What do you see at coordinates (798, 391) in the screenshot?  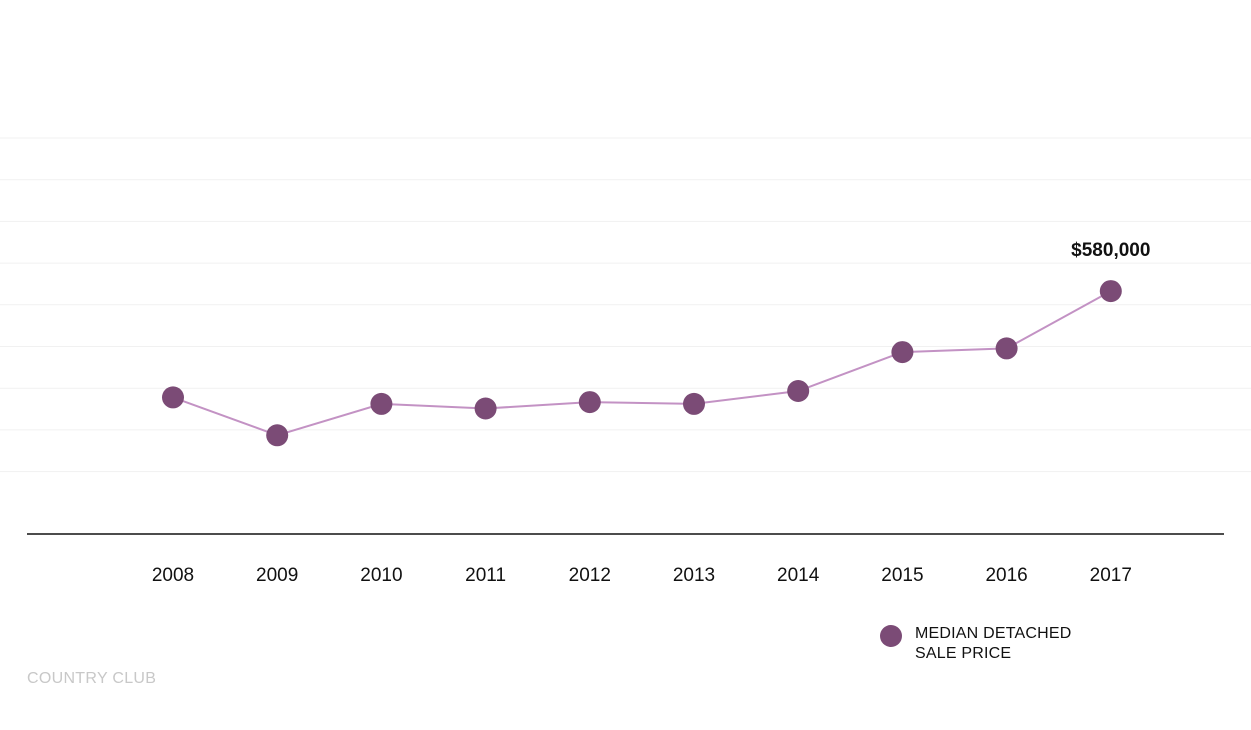 I see `data-point-2014` at bounding box center [798, 391].